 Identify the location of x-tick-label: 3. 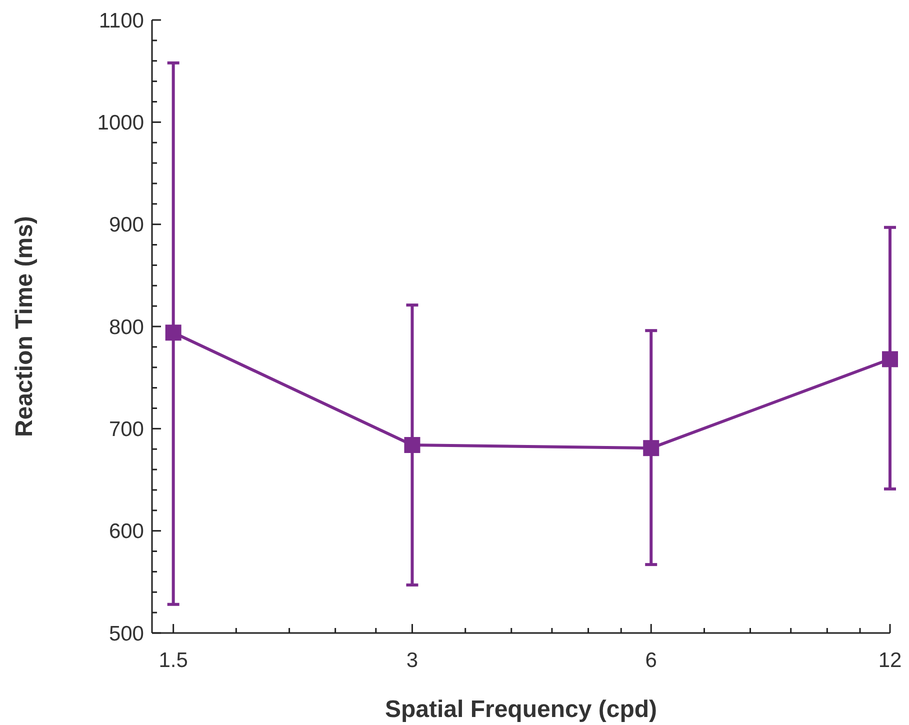
(412, 660).